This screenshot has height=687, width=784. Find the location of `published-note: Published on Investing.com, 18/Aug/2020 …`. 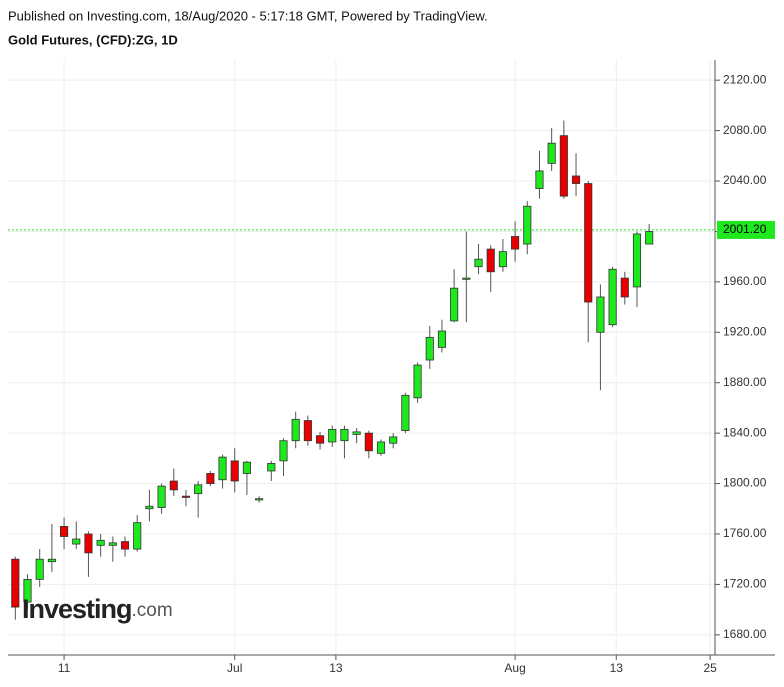

published-note: Published on Investing.com, 18/Aug/2020 … is located at coordinates (248, 15).